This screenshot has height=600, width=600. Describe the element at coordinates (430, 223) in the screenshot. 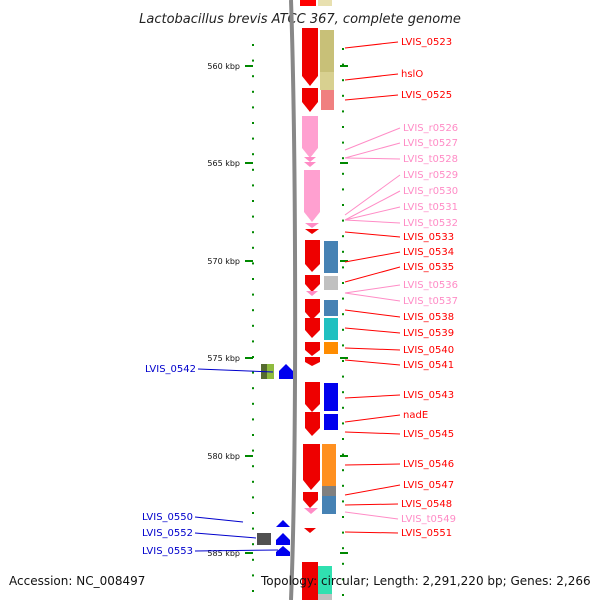

I see `gene-label: LVIS_t0532` at that location.